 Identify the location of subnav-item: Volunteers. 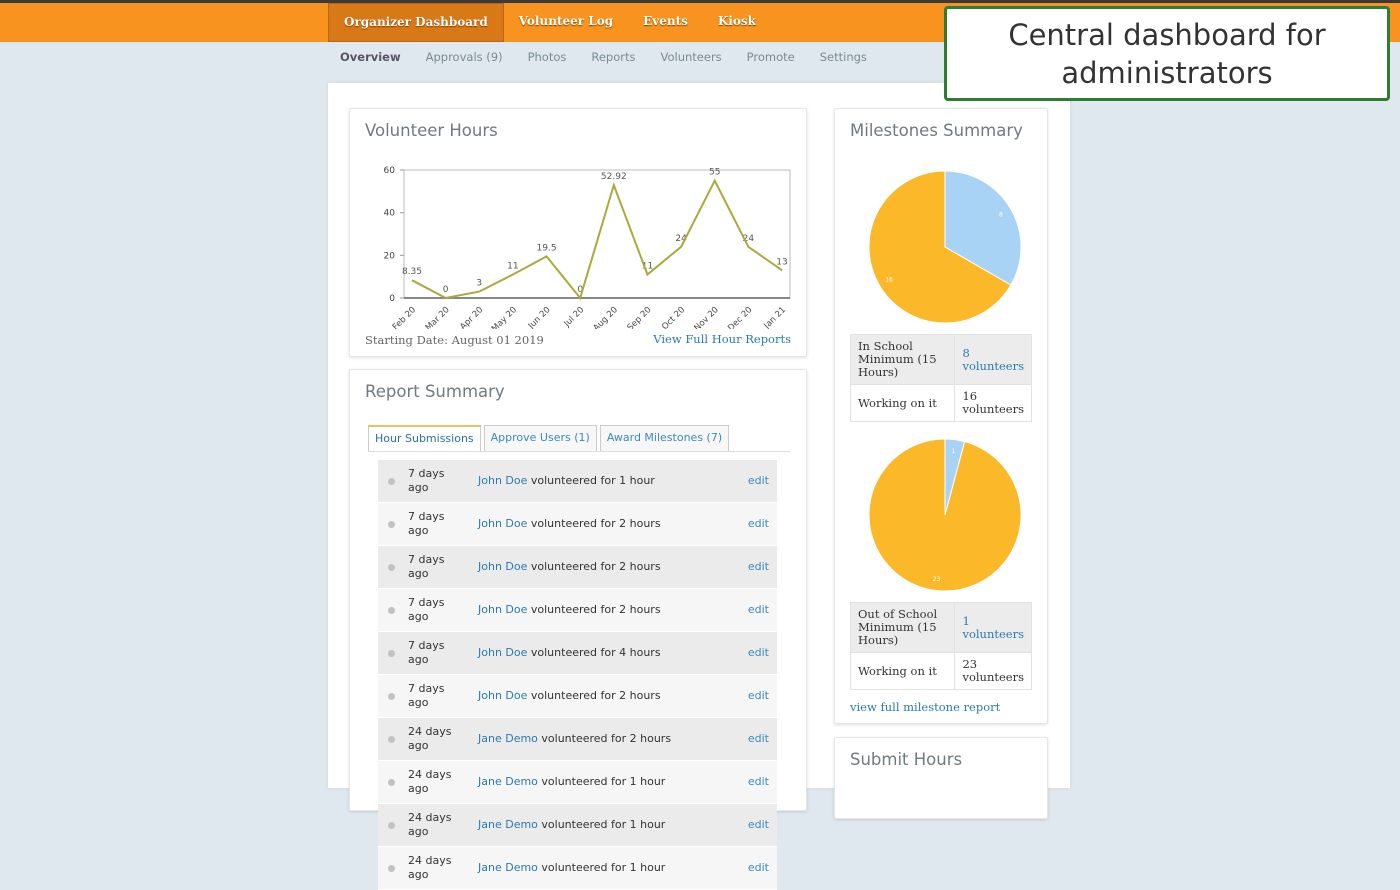
(691, 57).